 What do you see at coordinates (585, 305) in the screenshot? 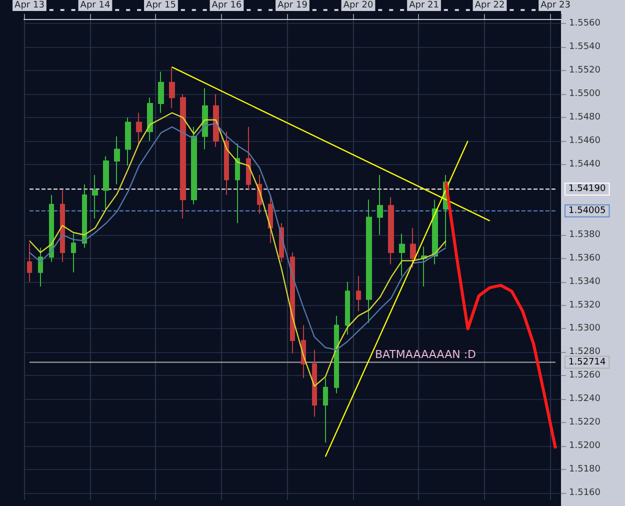
I see `y-tick-label: 1.5320` at bounding box center [585, 305].